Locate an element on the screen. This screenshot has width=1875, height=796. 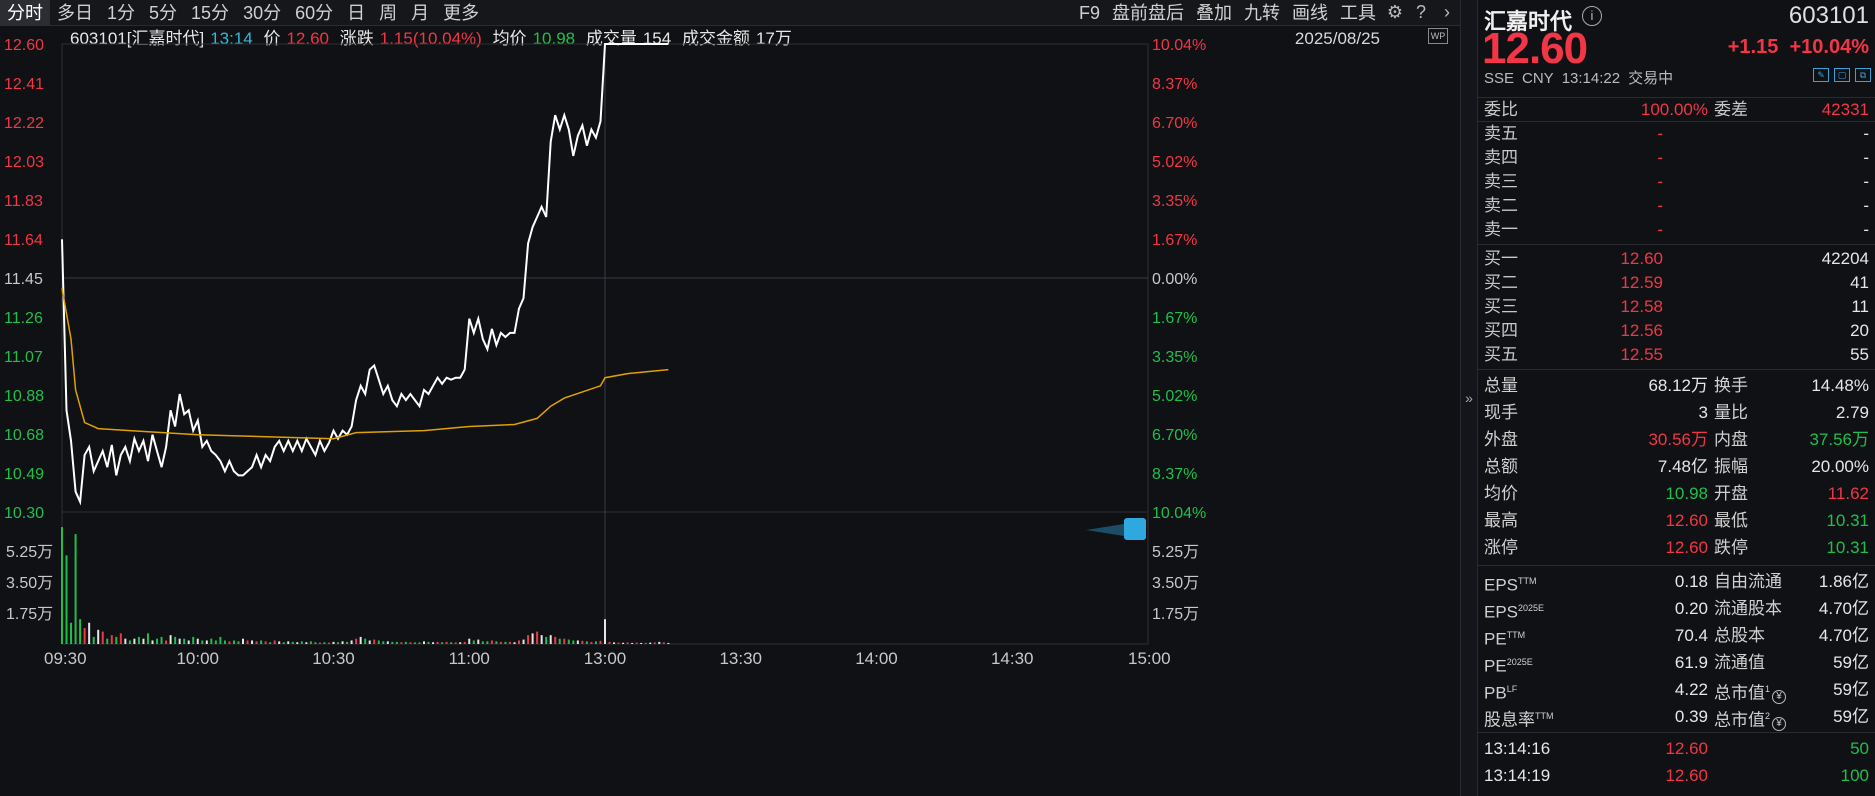
tick-volume: 50 is located at coordinates (1859, 748).